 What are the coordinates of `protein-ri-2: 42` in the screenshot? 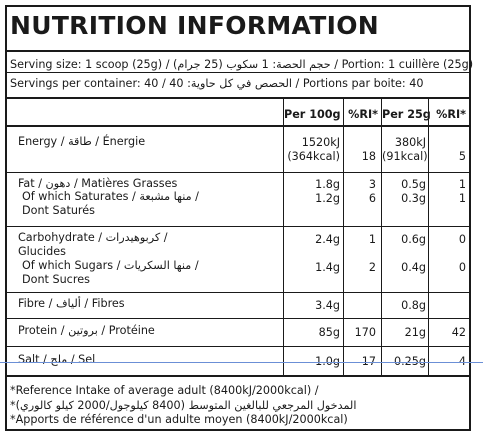 It's located at (458, 332).